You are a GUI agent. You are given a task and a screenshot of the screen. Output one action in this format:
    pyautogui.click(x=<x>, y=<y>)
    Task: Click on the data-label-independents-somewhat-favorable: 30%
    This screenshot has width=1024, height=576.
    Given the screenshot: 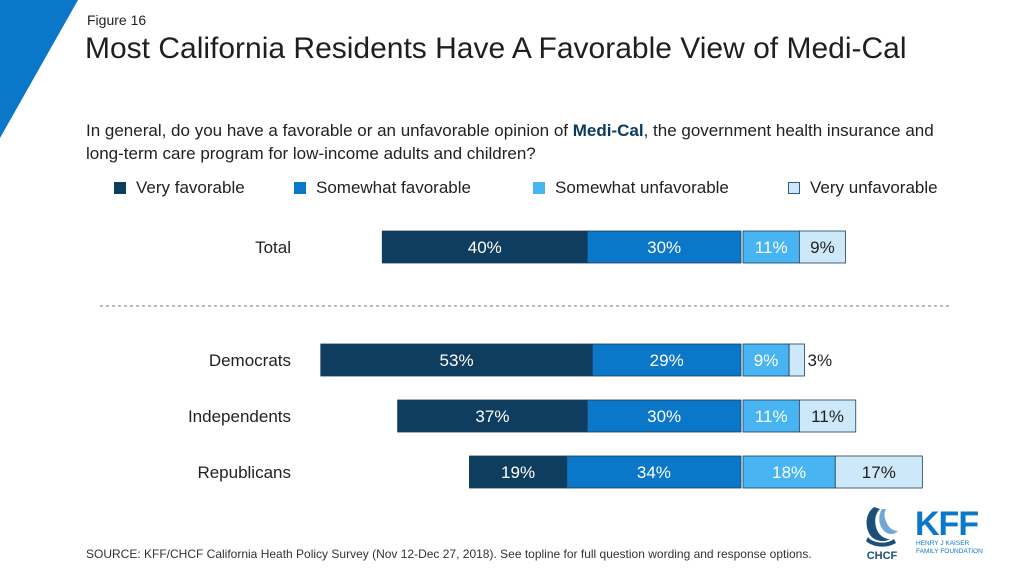 What is the action you would take?
    pyautogui.click(x=664, y=416)
    